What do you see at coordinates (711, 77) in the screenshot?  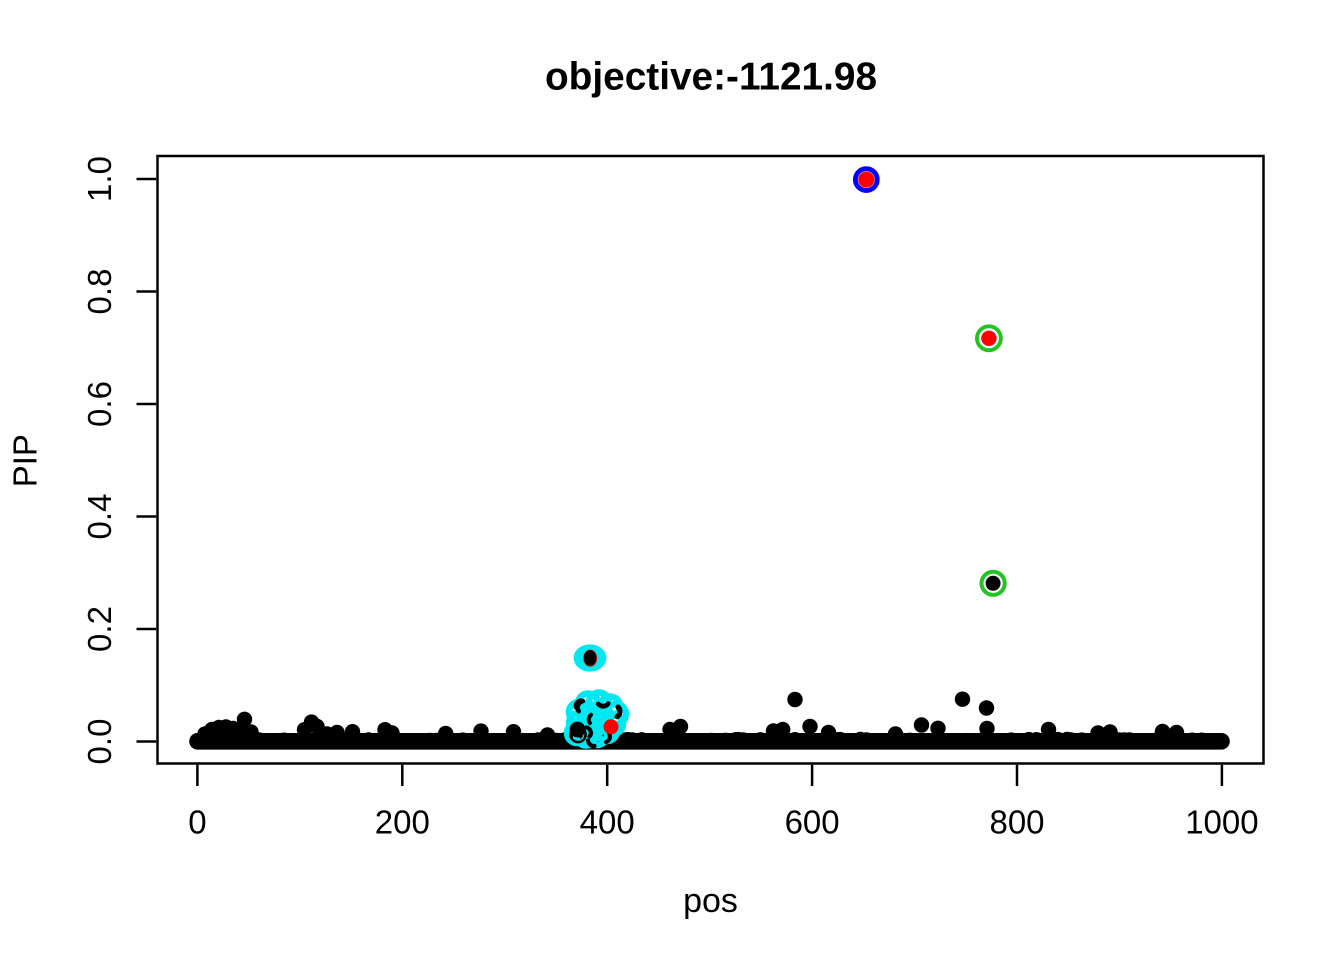 I see `svg-text: objective:-1121.98` at bounding box center [711, 77].